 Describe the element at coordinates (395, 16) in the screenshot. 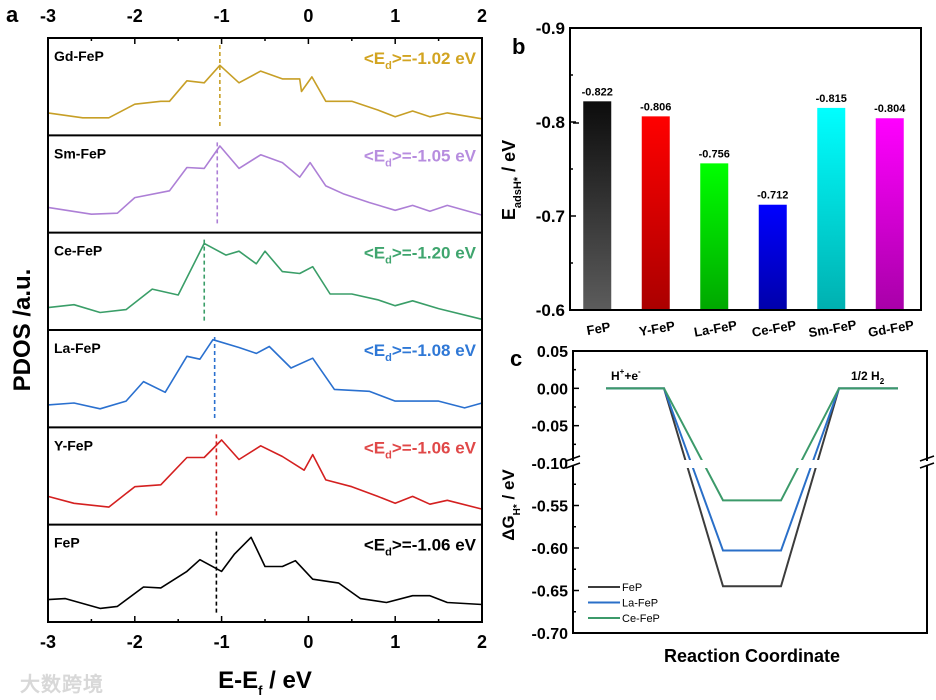

I see `x-tick-label-top: 1` at that location.